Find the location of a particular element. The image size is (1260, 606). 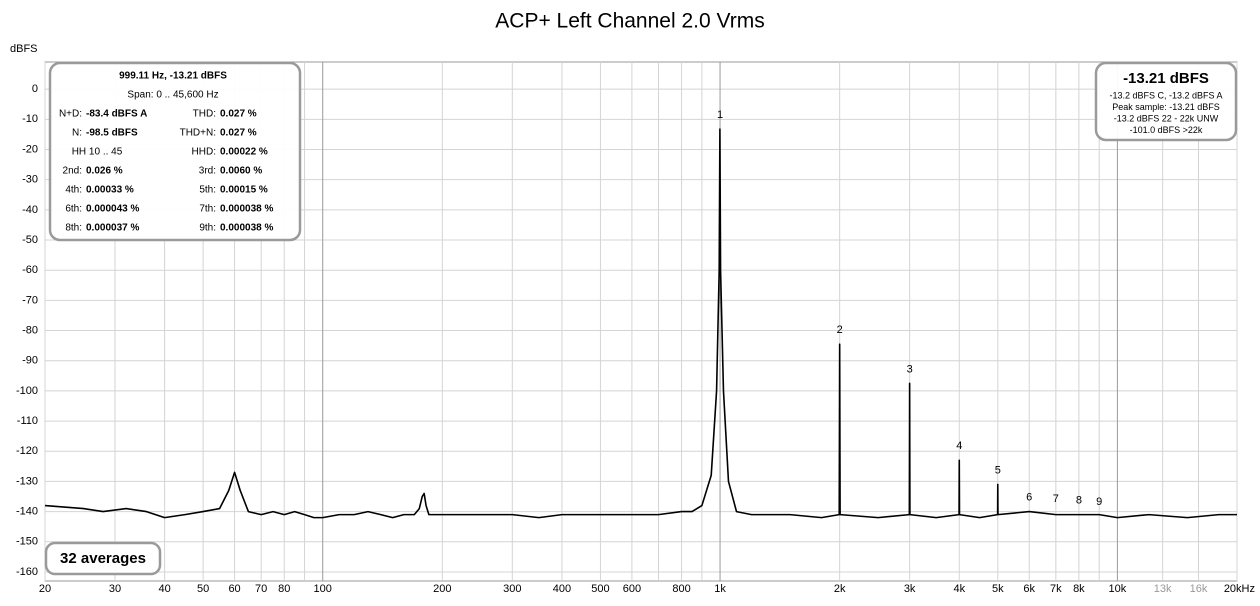

info-label: THD+N: is located at coordinates (198, 133).